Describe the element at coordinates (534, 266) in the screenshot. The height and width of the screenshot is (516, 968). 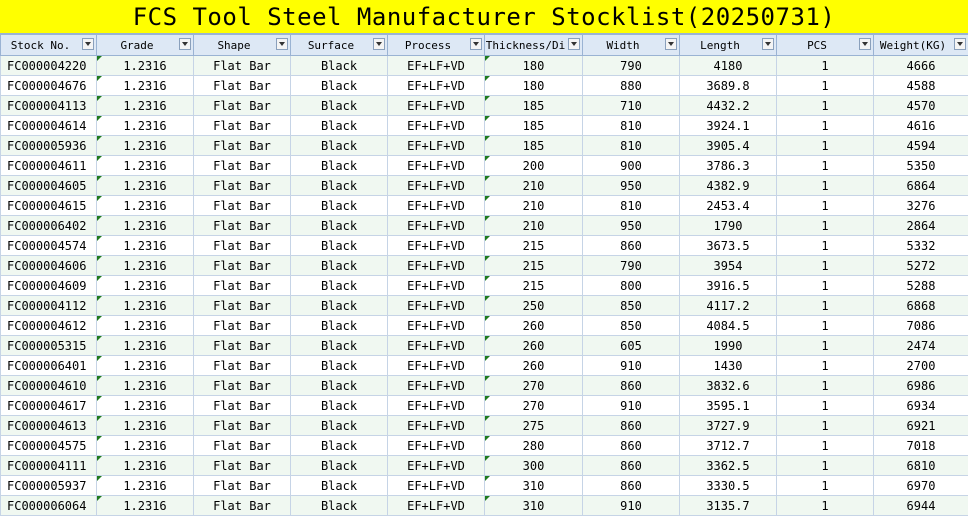
I see `cell-thickness: 215` at that location.